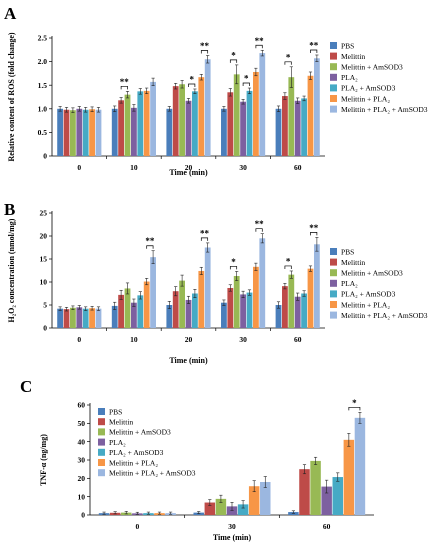 The width and height of the screenshot is (445, 550). Describe the element at coordinates (10, 13) in the screenshot. I see `panel-letter: A` at that location.